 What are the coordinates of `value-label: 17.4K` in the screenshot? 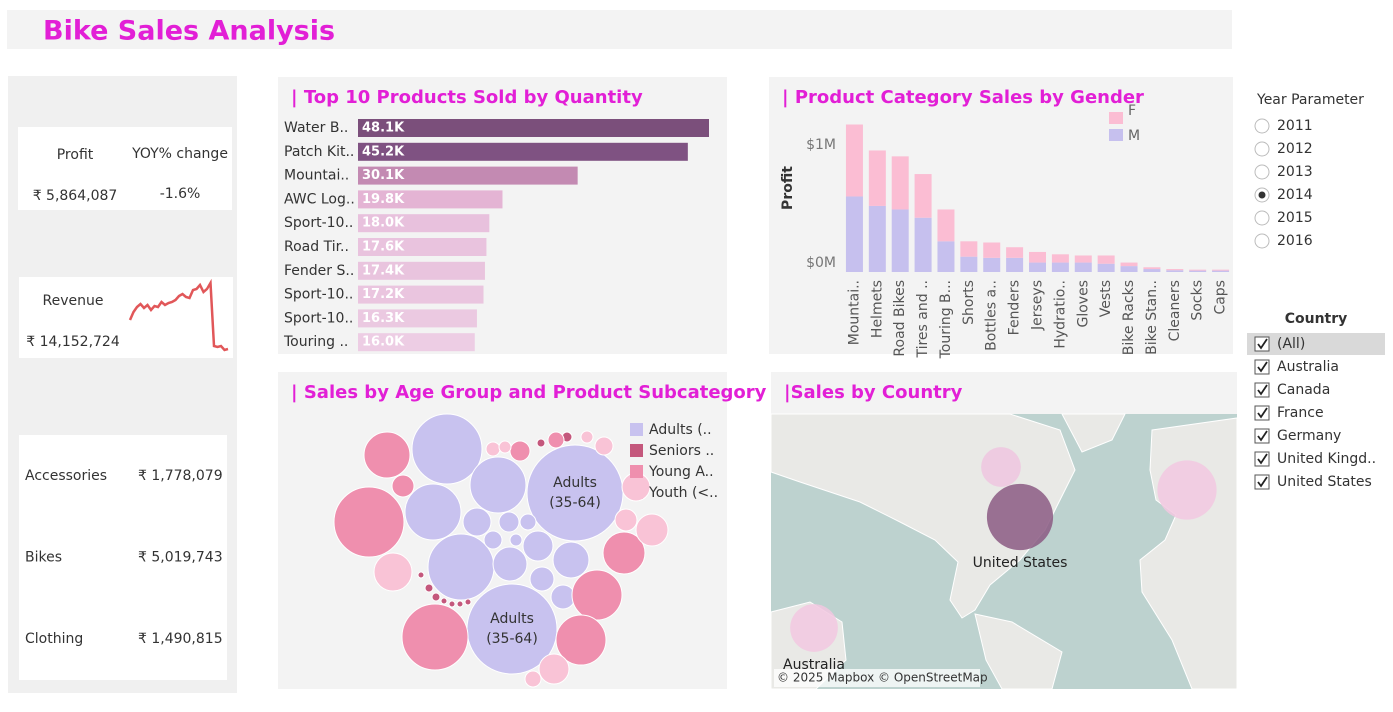 It's located at (383, 270).